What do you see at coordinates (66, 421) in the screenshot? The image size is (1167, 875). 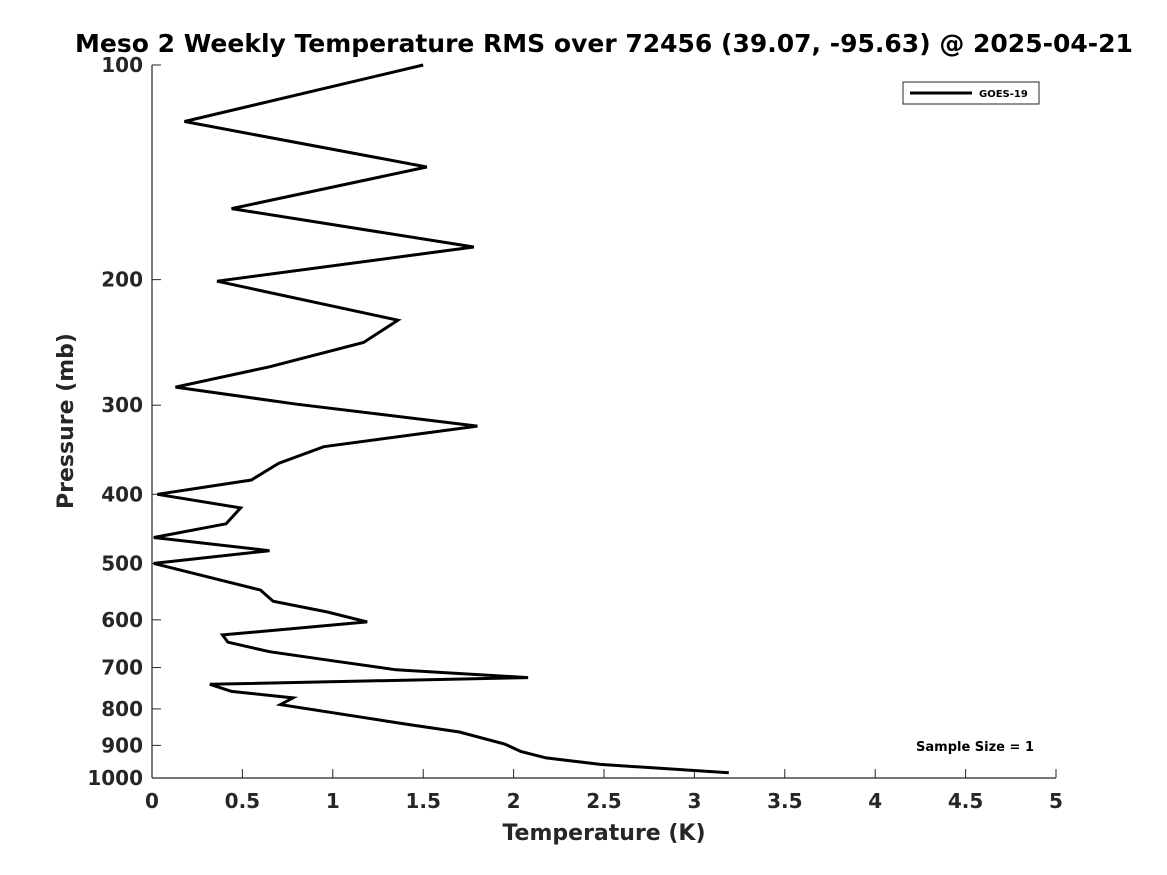 I see `y-axis-label: Pressure (mb)` at bounding box center [66, 421].